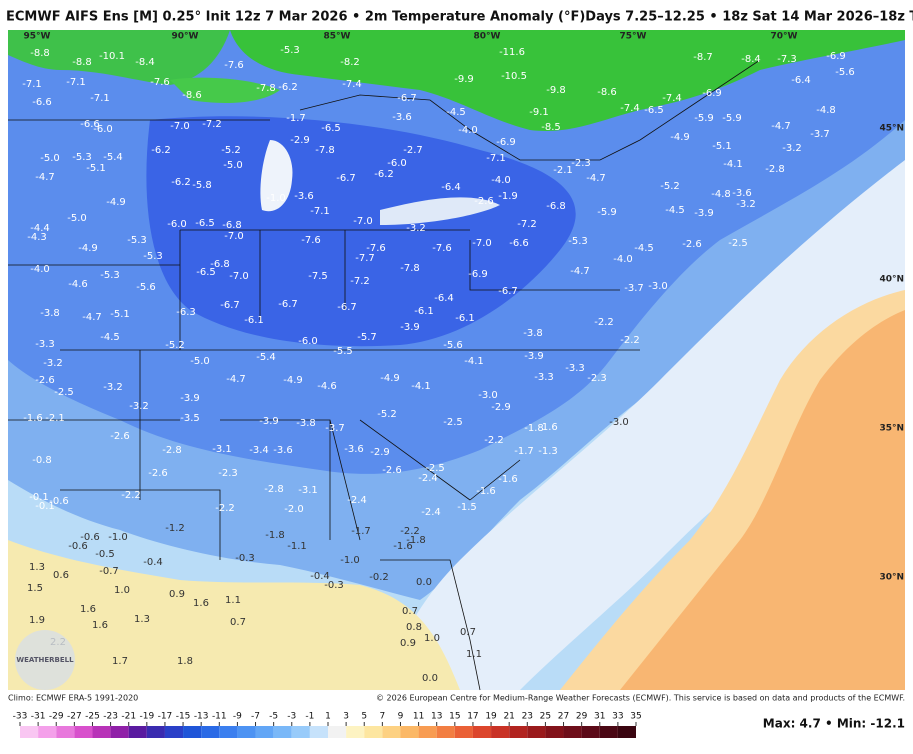 This screenshot has width=913, height=754. Describe the element at coordinates (296, 118) in the screenshot. I see `anomaly-label: -1.7` at that location.